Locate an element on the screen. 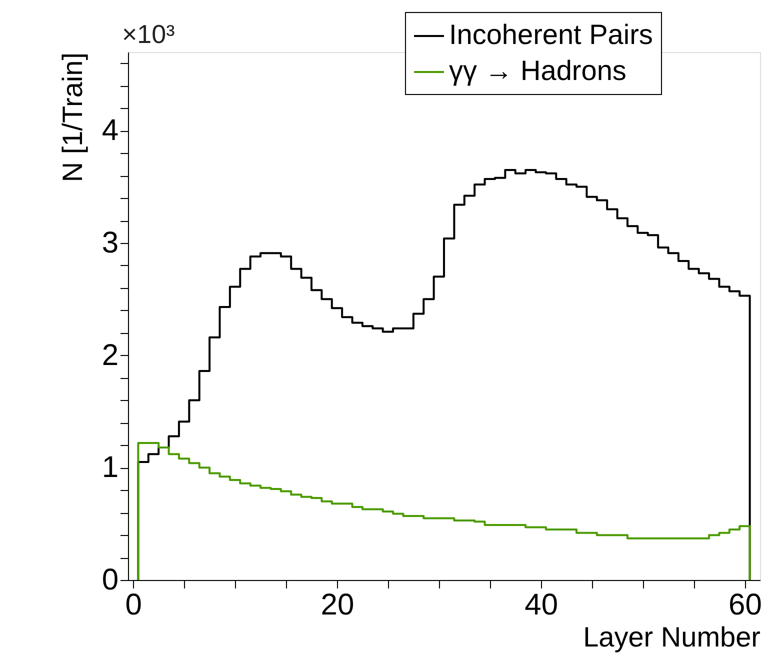  legend-label: γγ → Hadrons is located at coordinates (537, 70).